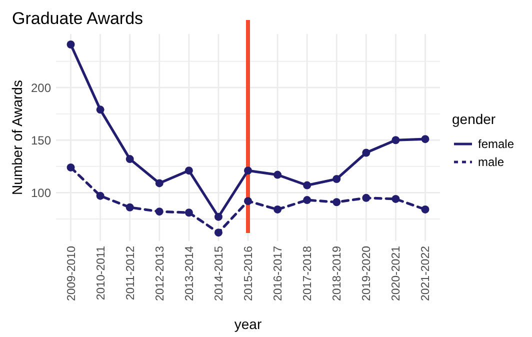 The height and width of the screenshot is (337, 532). What do you see at coordinates (367, 273) in the screenshot?
I see `x-tick-label: 2019-2020` at bounding box center [367, 273].